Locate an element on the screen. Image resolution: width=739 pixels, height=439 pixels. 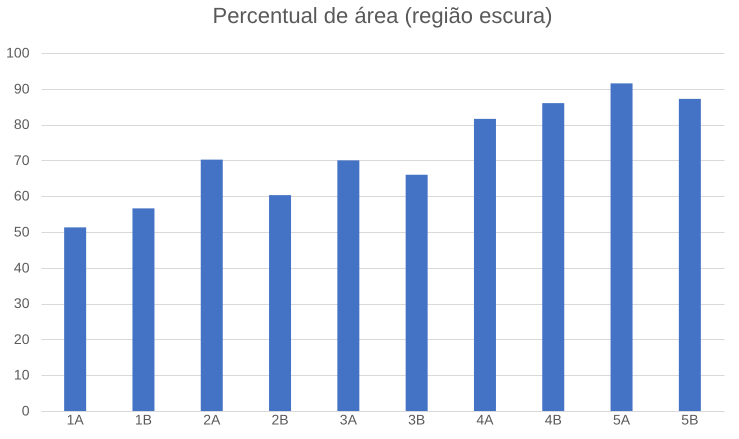
y-tick-label: 90 is located at coordinates (22, 88).